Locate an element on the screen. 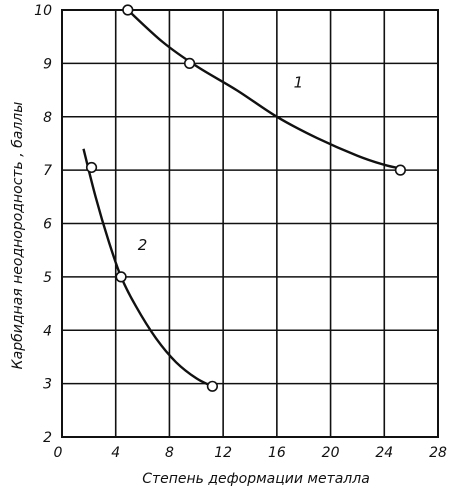 This screenshot has height=497, width=461. y-tick-label: 3 is located at coordinates (47, 385).